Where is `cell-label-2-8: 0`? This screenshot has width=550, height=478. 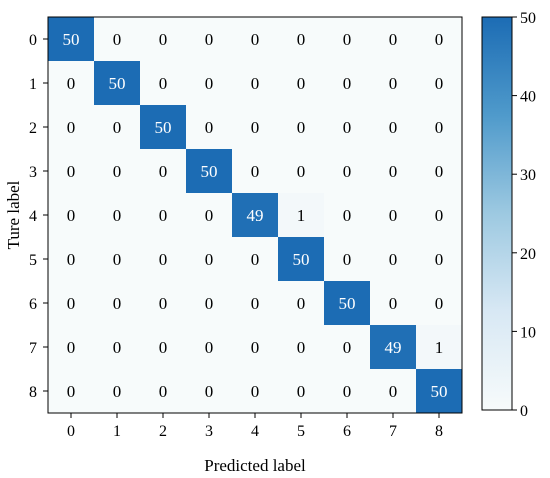 cell-label-2-8: 0 is located at coordinates (439, 127).